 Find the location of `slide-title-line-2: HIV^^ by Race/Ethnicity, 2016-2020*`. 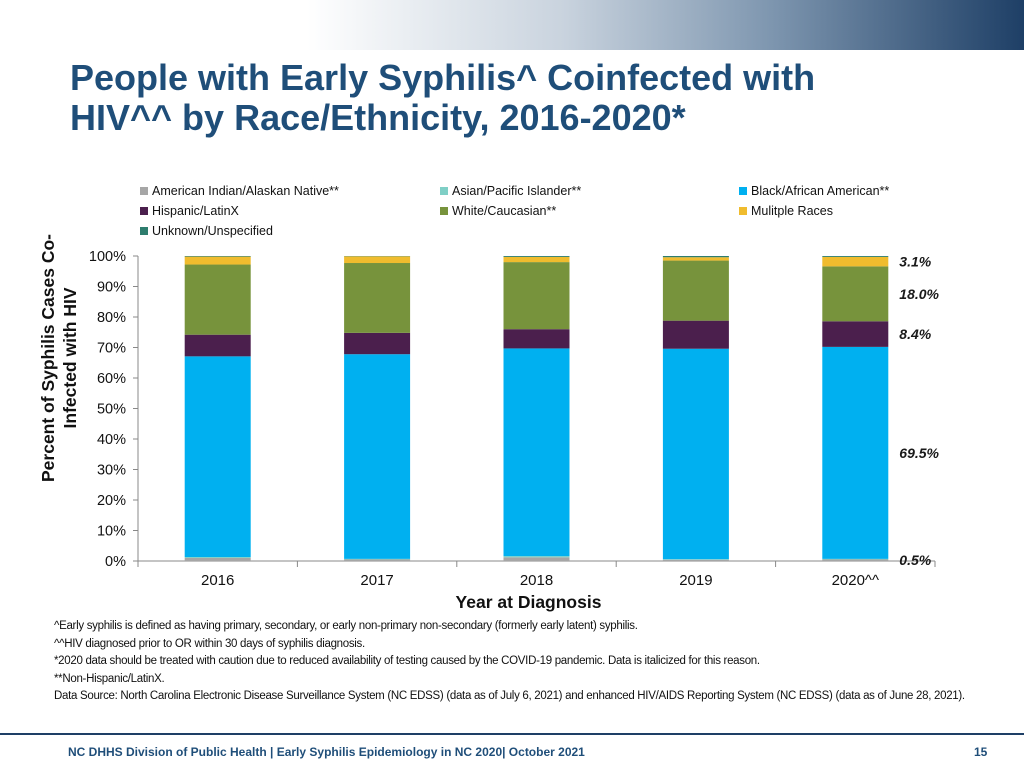

slide-title-line-2: HIV^^ by Race/Ethnicity, 2016-2020* is located at coordinates (378, 117).